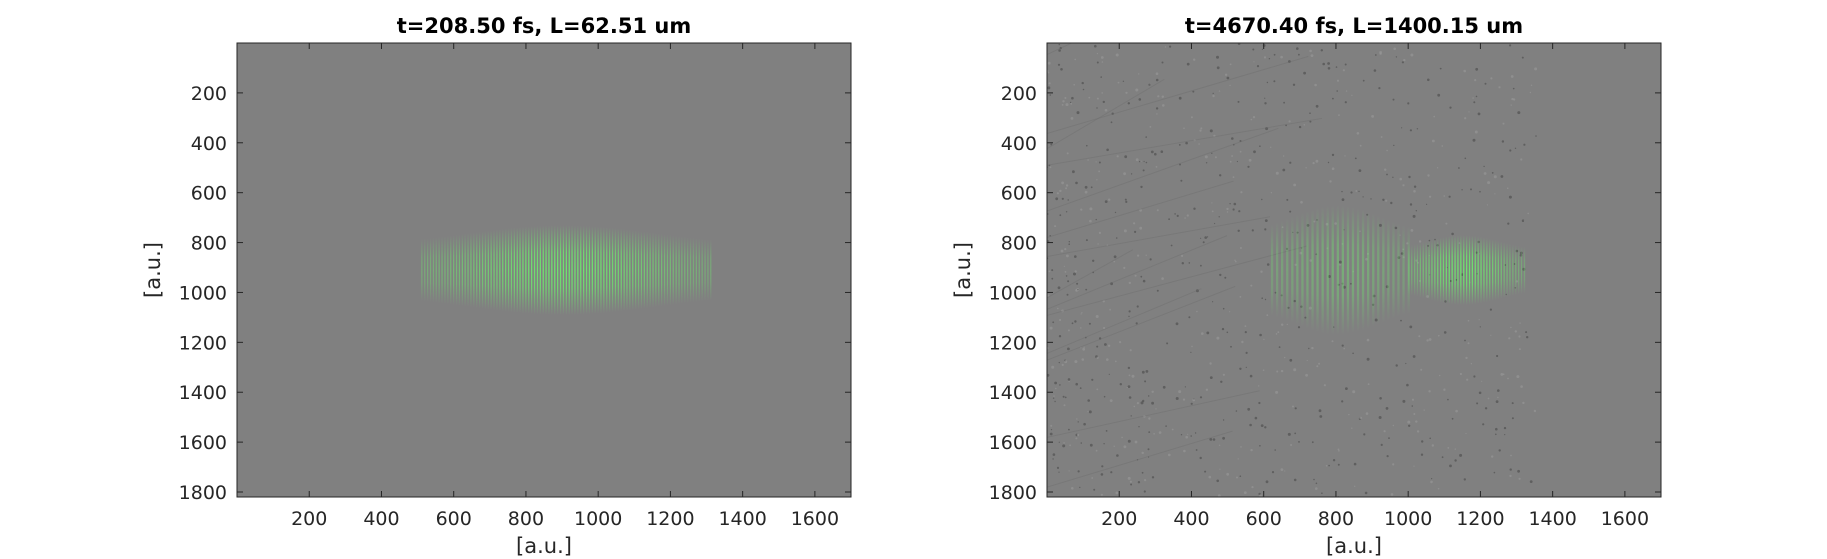 The width and height of the screenshot is (1827, 559). Describe the element at coordinates (203, 343) in the screenshot. I see `y-tick-label-left: 1200` at that location.